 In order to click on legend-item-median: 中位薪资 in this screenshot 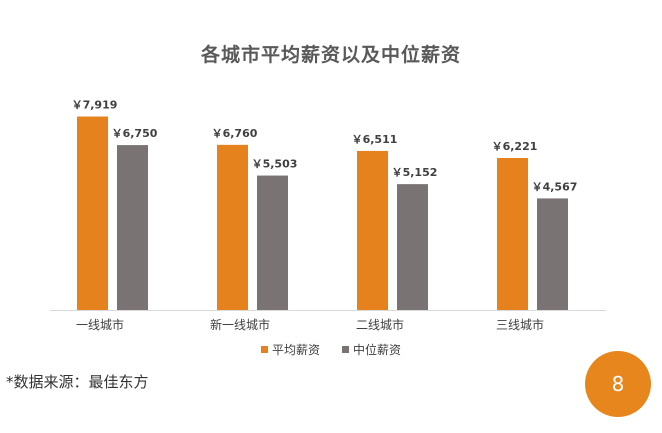, I will do `click(371, 349)`.